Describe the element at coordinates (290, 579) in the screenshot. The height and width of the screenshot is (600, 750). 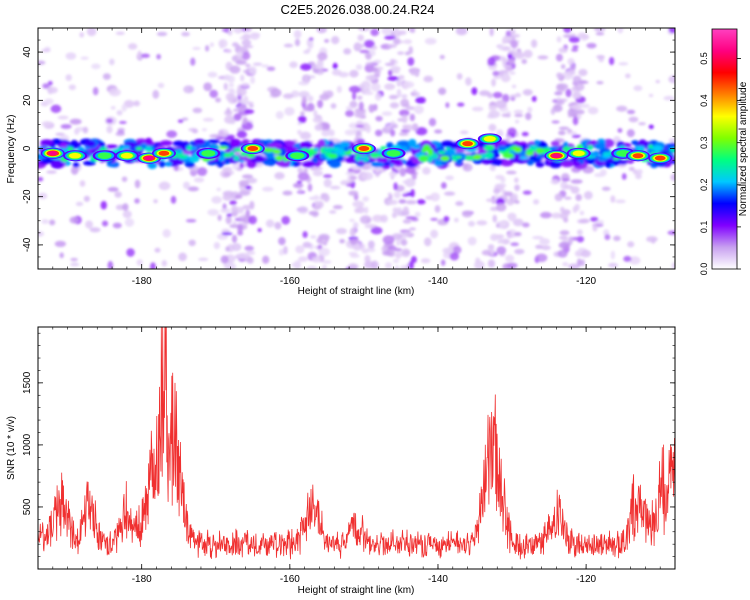
I see `x-tick-label: -160` at that location.